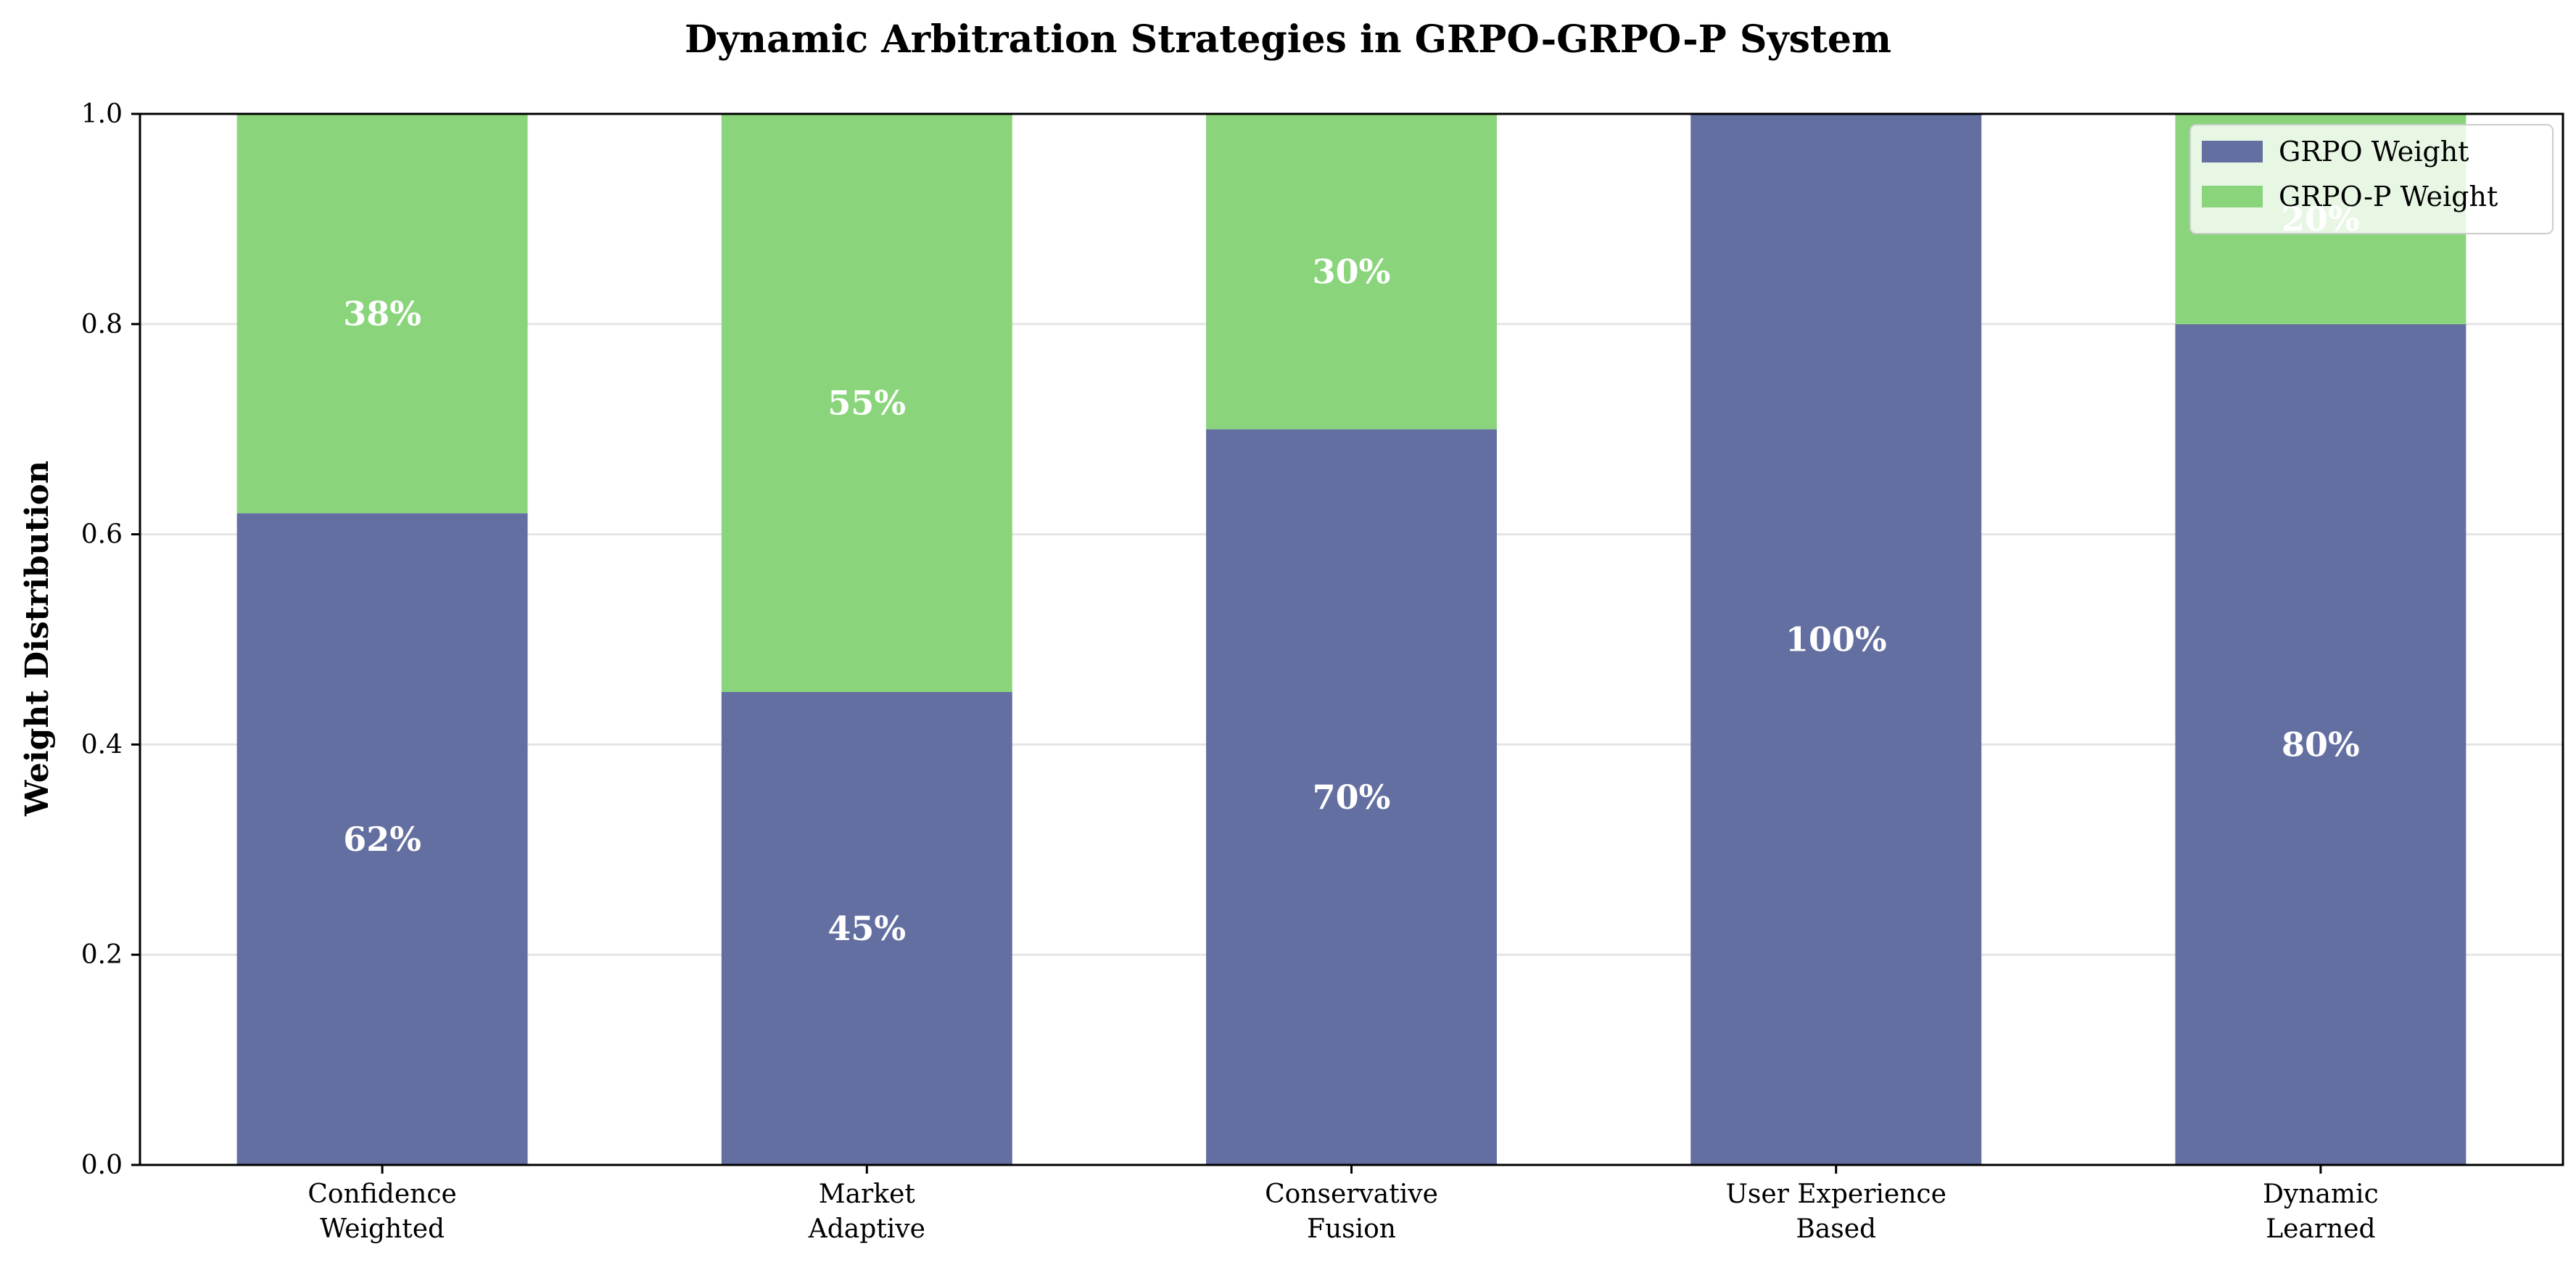 This screenshot has width=2576, height=1273. I want to click on x-tick-label: Conservative, so click(1351, 1194).